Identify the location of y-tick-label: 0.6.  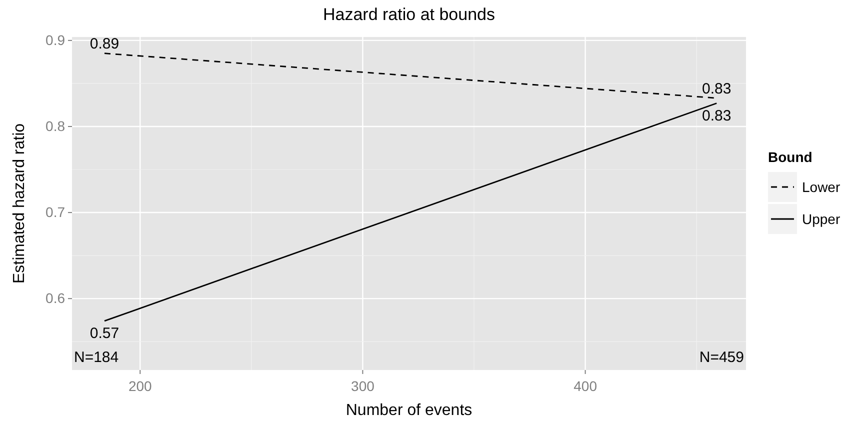
(56, 298).